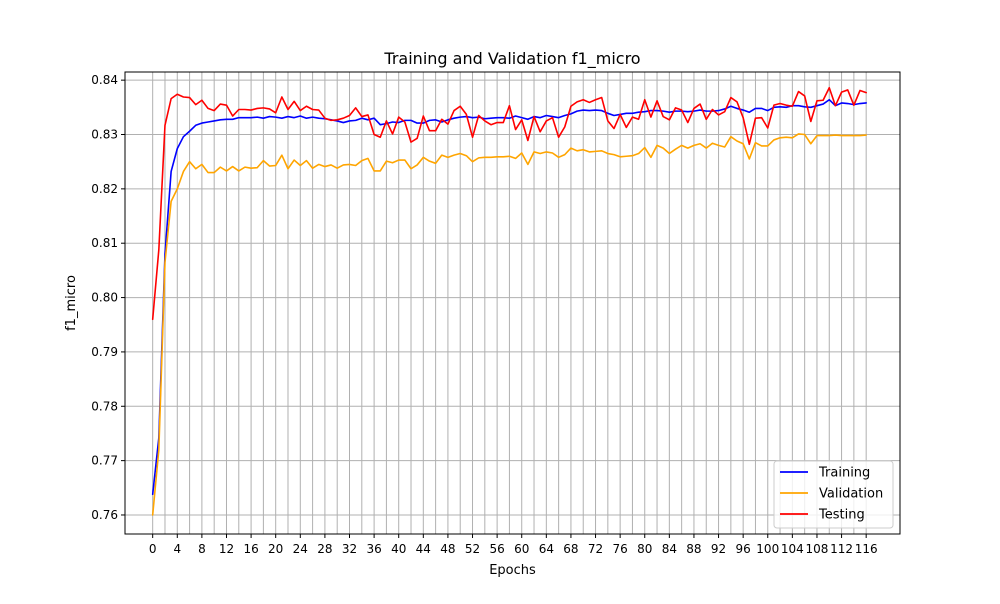 The width and height of the screenshot is (1000, 604). I want to click on legend-box, so click(833, 494).